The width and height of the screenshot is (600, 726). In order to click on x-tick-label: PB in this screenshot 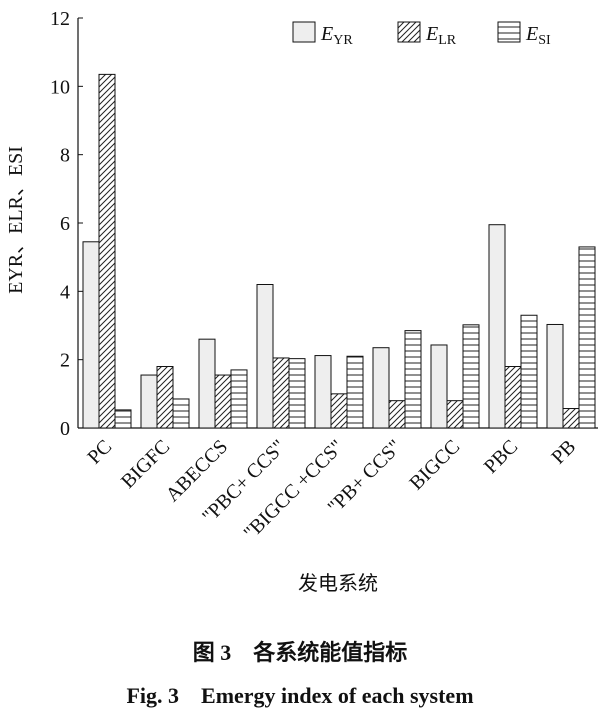, I will do `click(563, 452)`.